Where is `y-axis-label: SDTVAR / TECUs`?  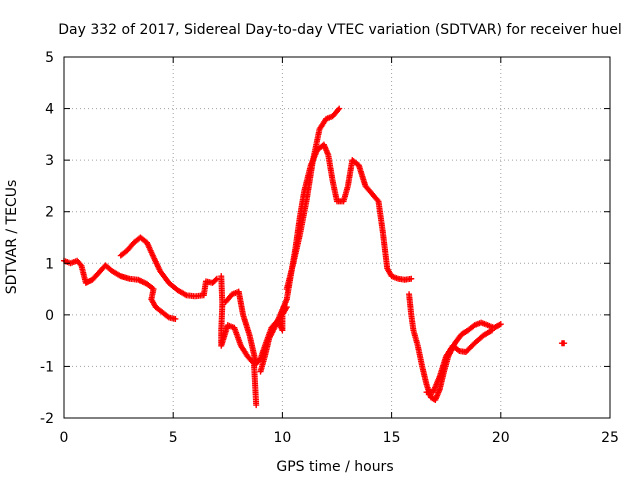 y-axis-label: SDTVAR / TECUs is located at coordinates (12, 237).